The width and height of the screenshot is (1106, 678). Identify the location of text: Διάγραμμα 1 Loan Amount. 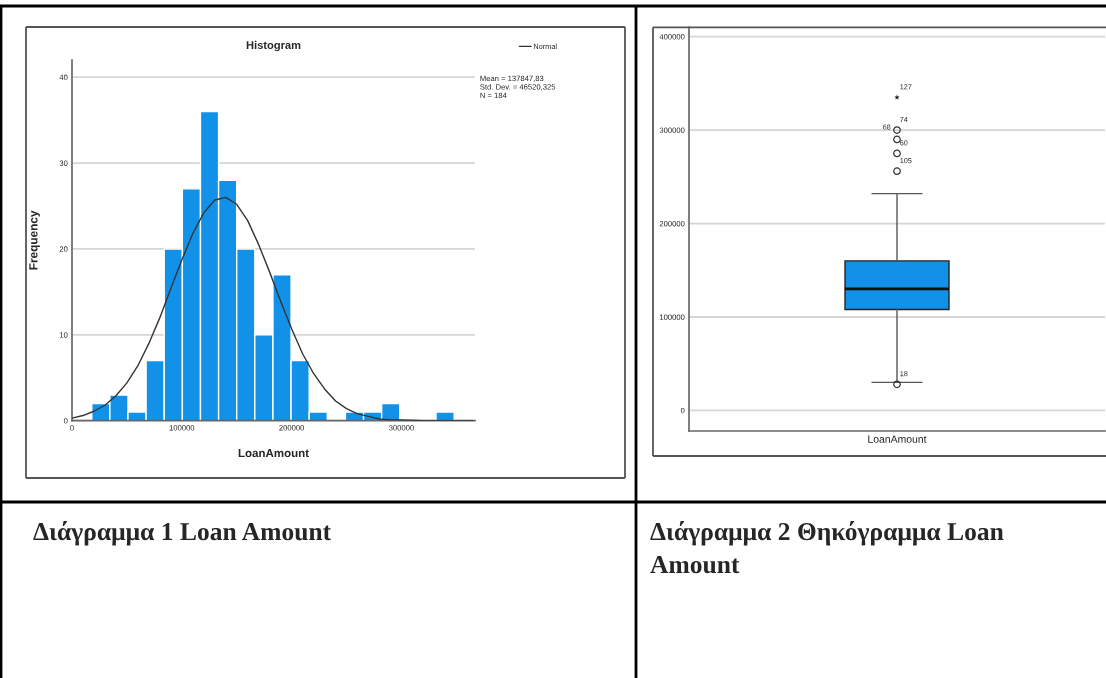
(182, 533).